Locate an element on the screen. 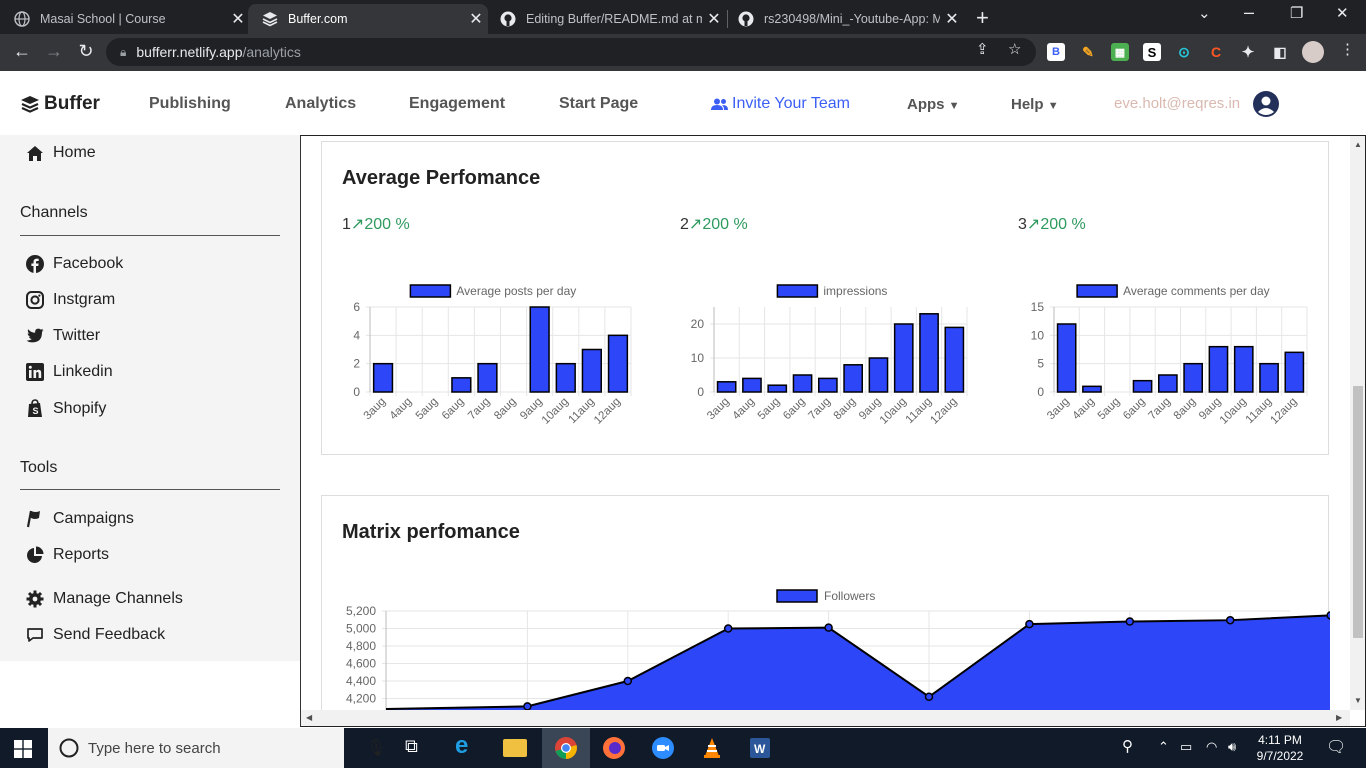 This screenshot has width=1366, height=768. sidebar-item-campaigns: Campaigns is located at coordinates (80, 519).